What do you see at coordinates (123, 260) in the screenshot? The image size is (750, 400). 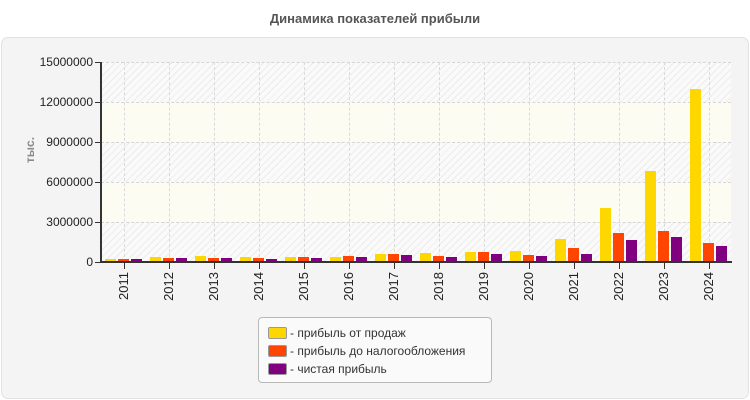 I see `bar-2011-pretax-profit` at bounding box center [123, 260].